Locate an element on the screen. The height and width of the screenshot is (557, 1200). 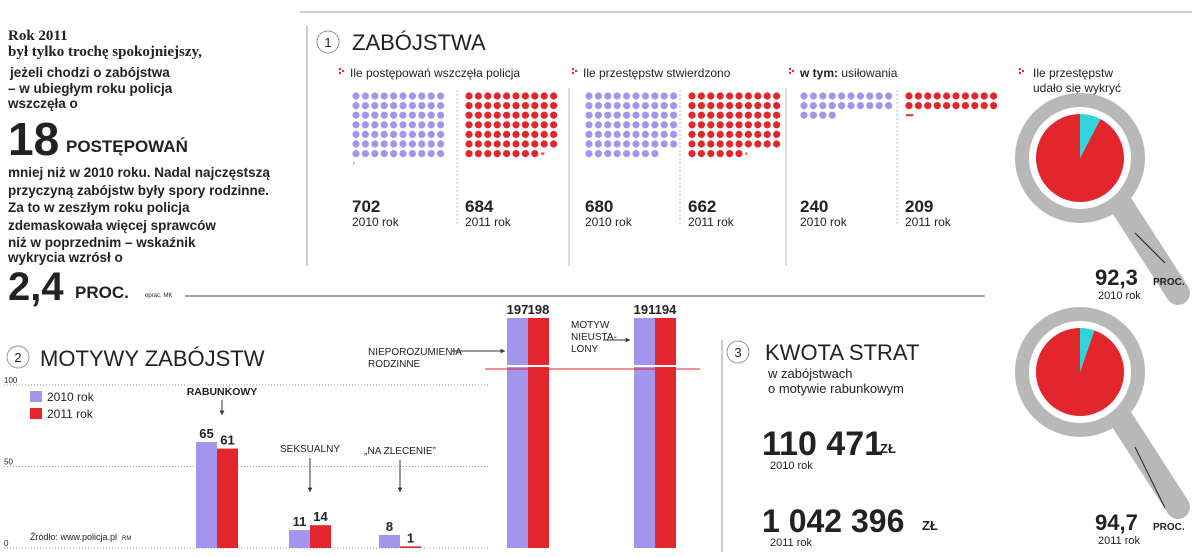
unit: PROC. is located at coordinates (1169, 527).